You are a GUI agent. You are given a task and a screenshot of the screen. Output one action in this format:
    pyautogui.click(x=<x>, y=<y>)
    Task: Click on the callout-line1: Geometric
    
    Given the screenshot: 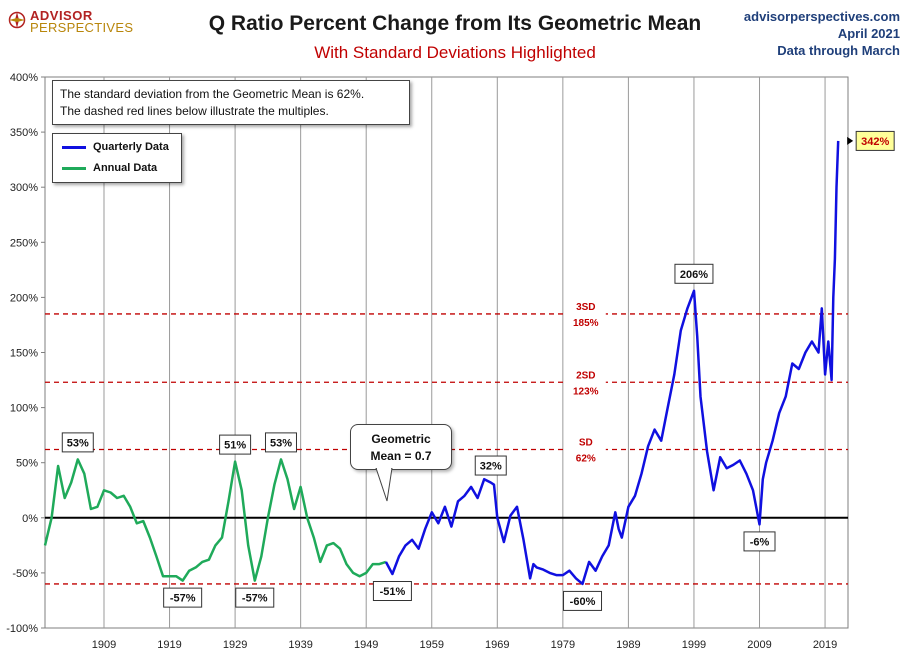 What is the action you would take?
    pyautogui.click(x=401, y=439)
    